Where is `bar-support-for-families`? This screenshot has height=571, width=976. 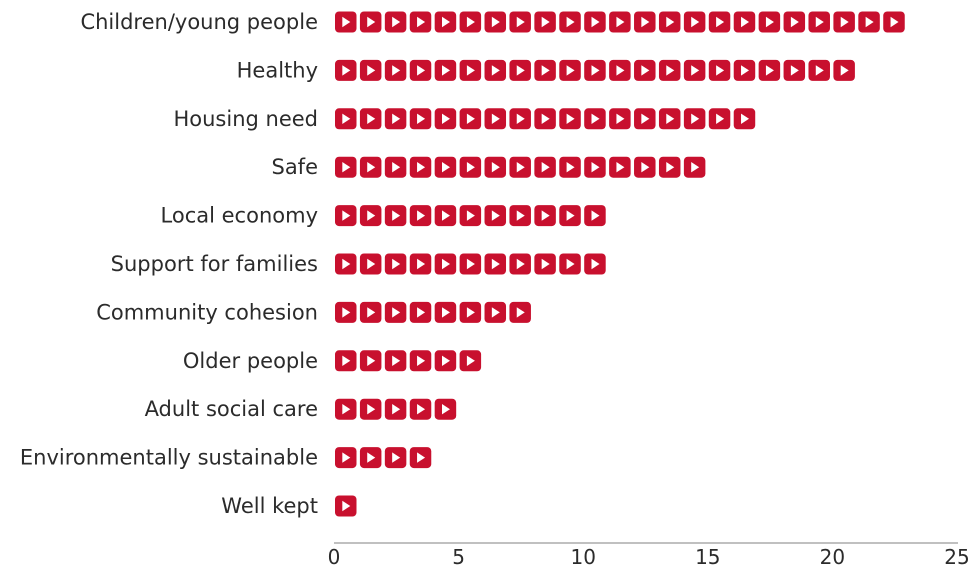
bar-support-for-families is located at coordinates (470, 264).